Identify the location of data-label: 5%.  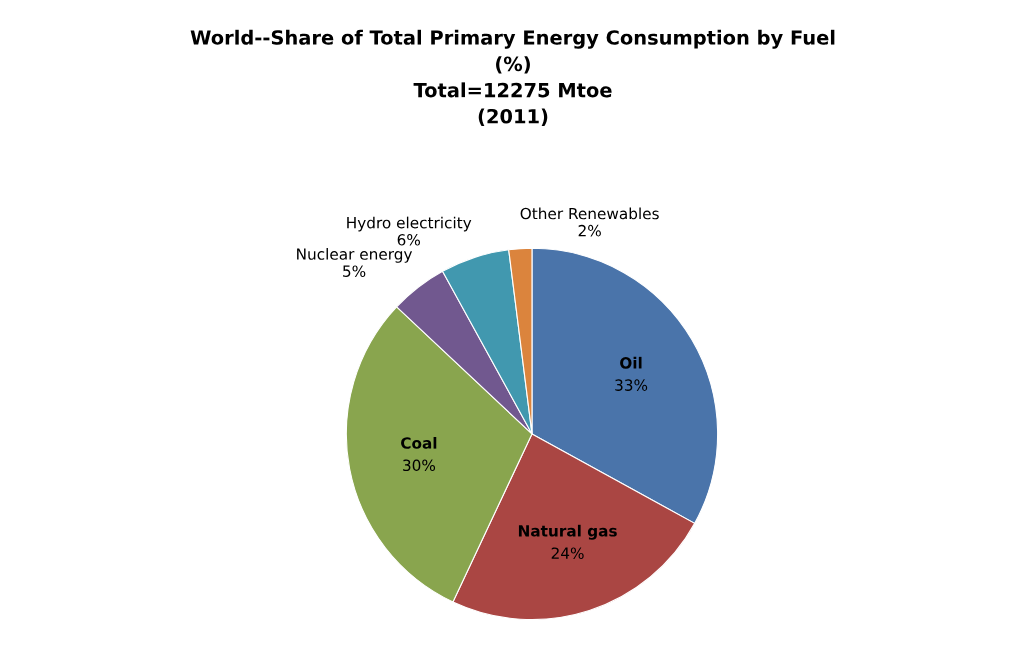
(354, 271).